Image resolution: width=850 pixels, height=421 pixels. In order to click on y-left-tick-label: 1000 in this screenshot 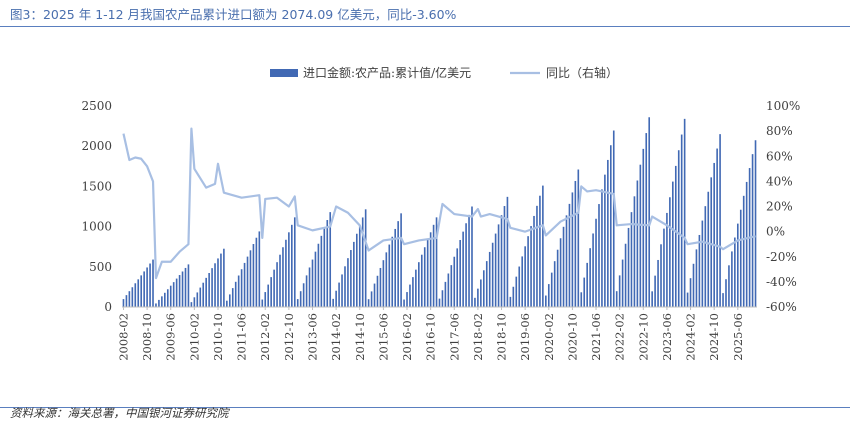, I will do `click(96, 227)`.